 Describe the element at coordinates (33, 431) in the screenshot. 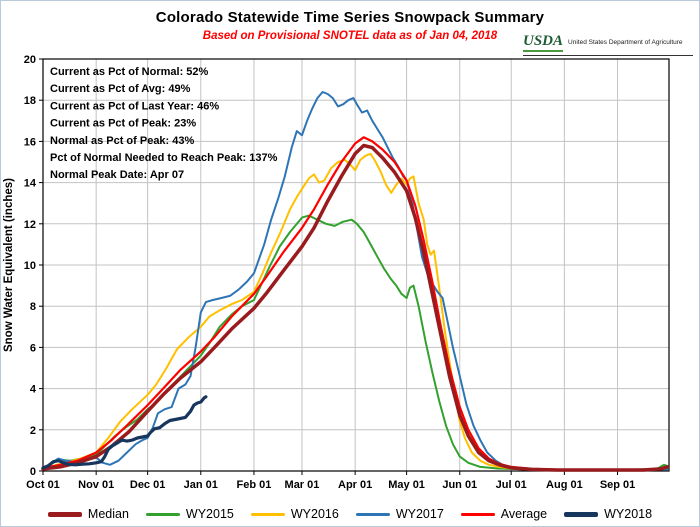

I see `svg-text: 2` at that location.